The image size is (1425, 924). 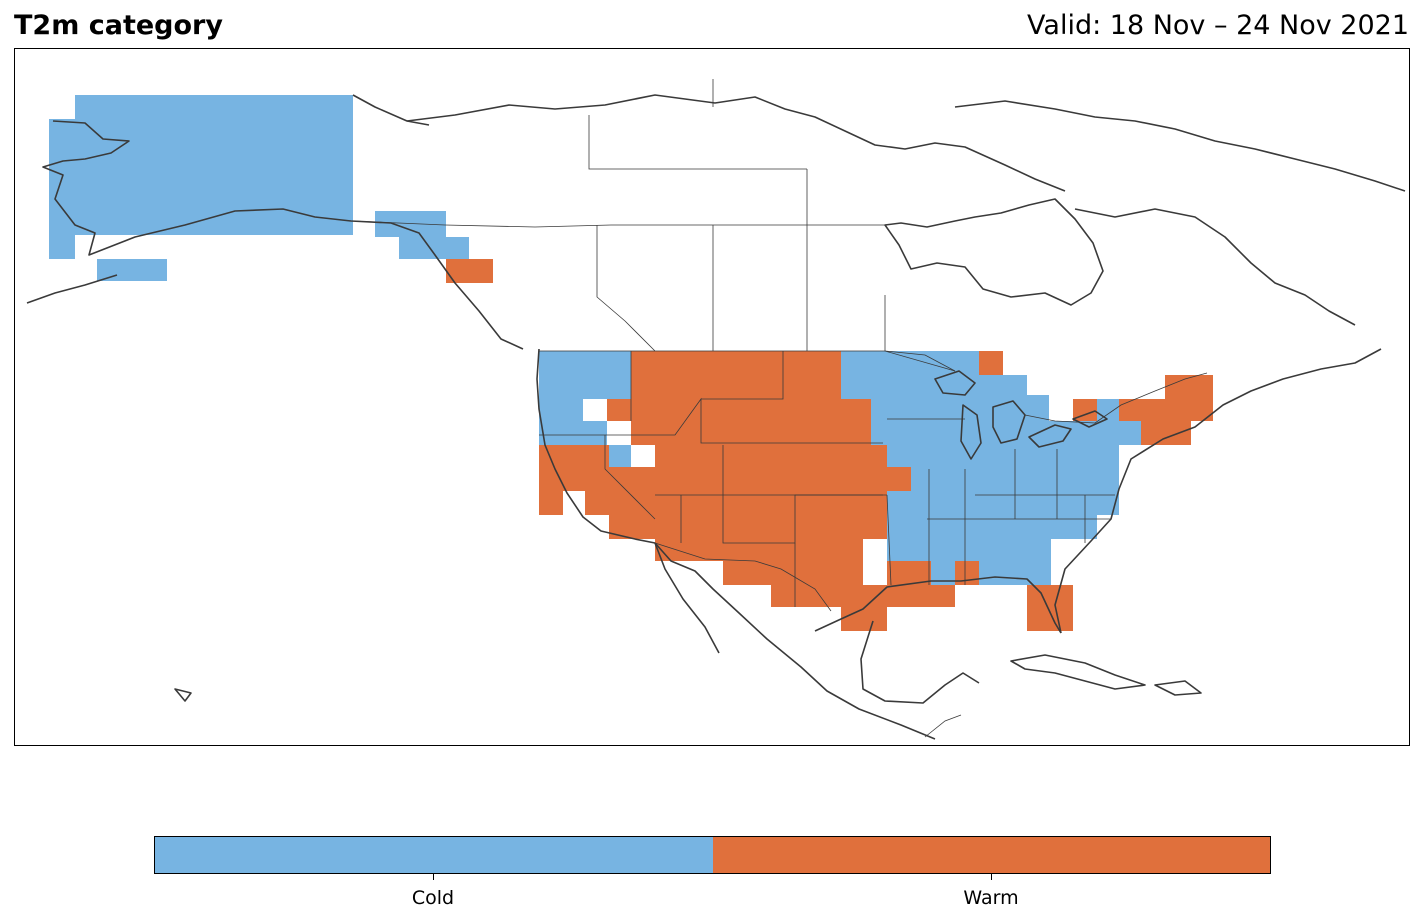 I want to click on colorbar-label-warm: Warm, so click(x=991, y=898).